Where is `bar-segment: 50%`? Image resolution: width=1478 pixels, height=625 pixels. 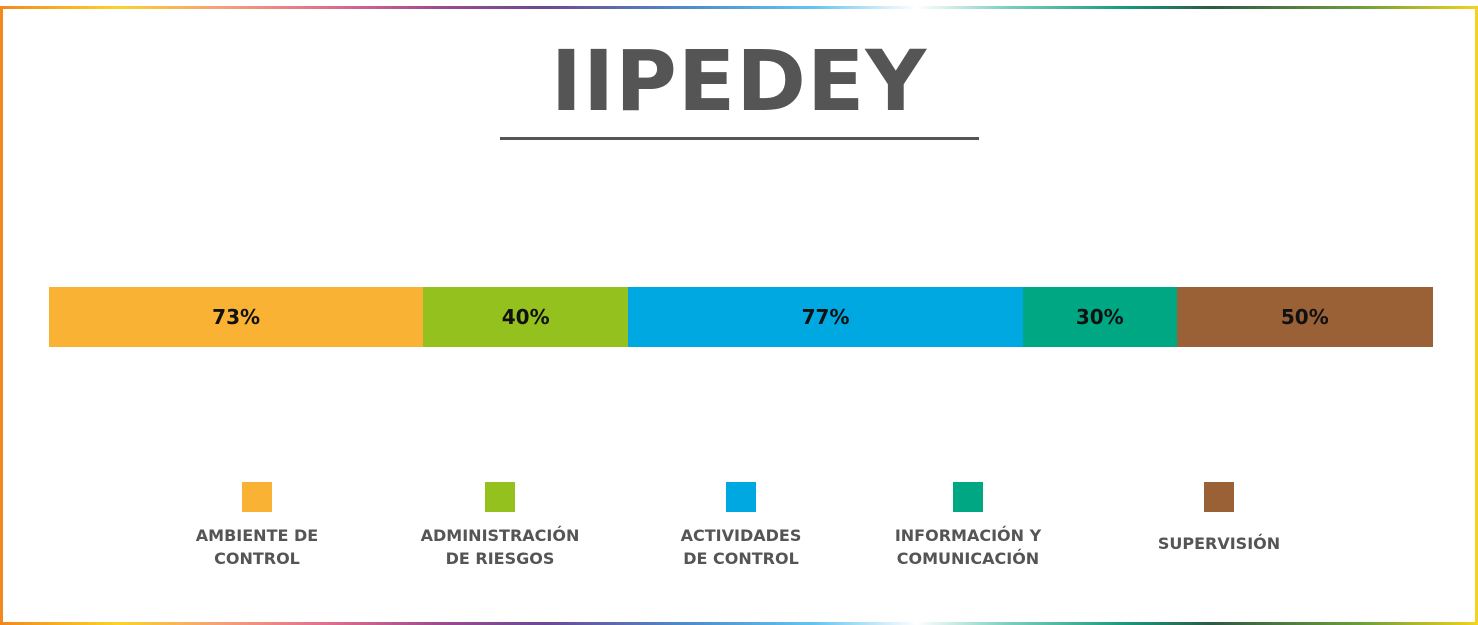
bar-segment: 50% is located at coordinates (1304, 317).